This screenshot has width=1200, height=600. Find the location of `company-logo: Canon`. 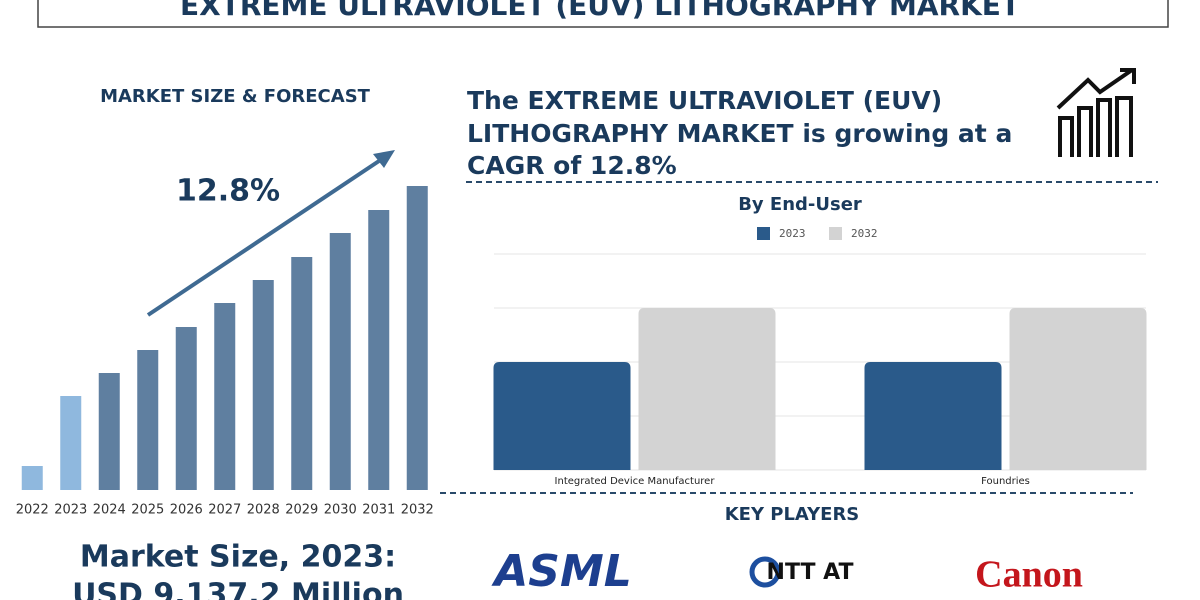

company-logo: Canon is located at coordinates (1029, 575).